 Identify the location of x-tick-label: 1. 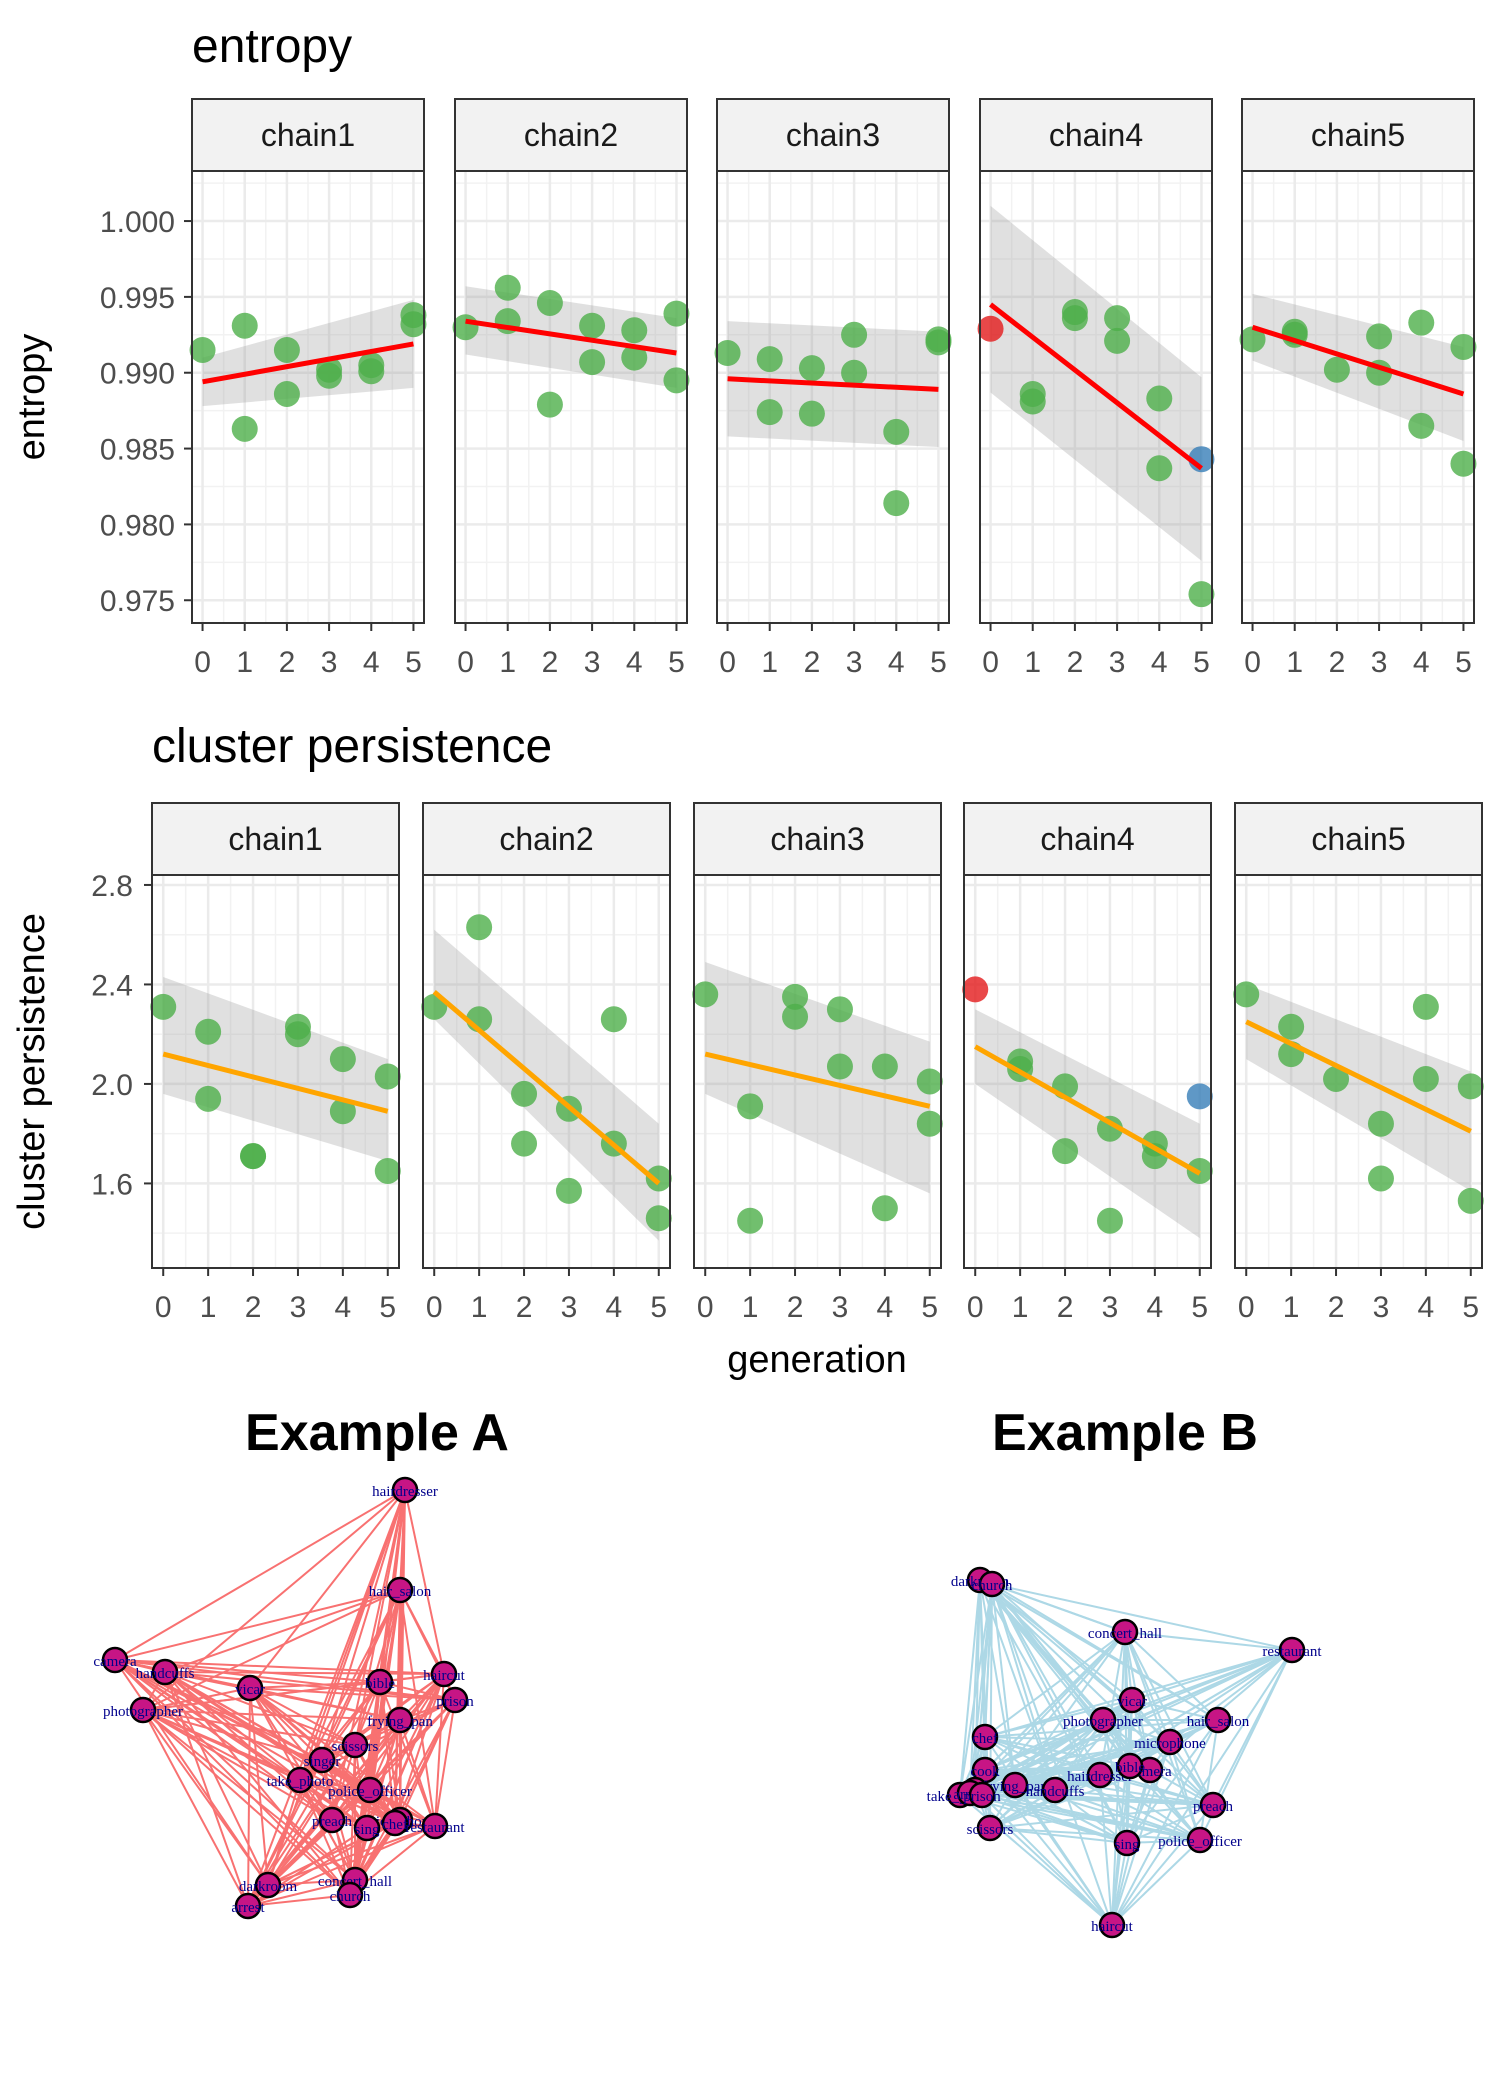
(208, 1307).